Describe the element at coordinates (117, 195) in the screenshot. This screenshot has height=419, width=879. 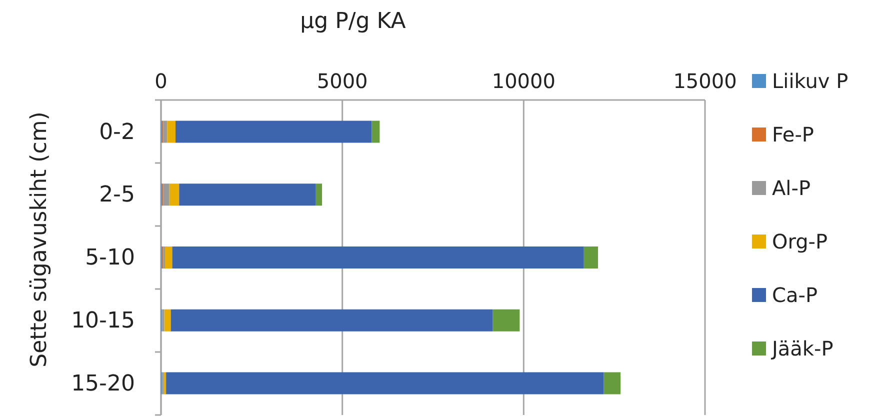
I see `y-tick-label: 2-5` at that location.